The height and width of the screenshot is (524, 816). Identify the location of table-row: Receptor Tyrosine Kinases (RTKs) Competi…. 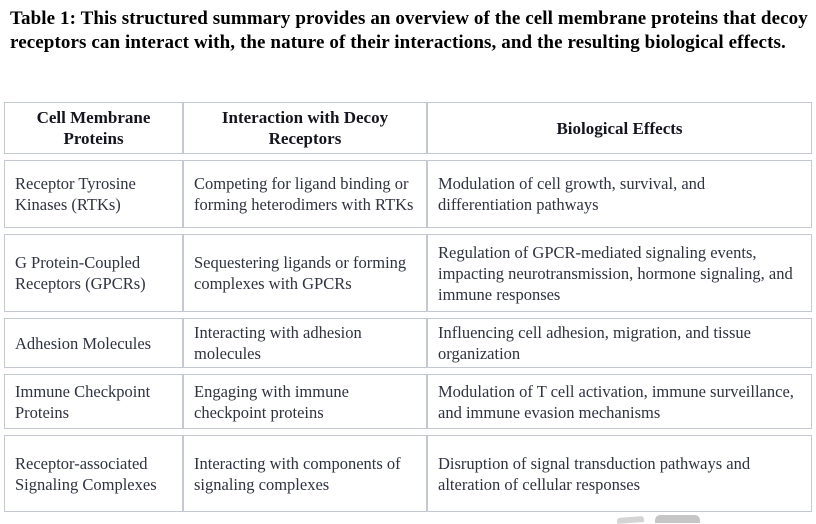
(408, 194).